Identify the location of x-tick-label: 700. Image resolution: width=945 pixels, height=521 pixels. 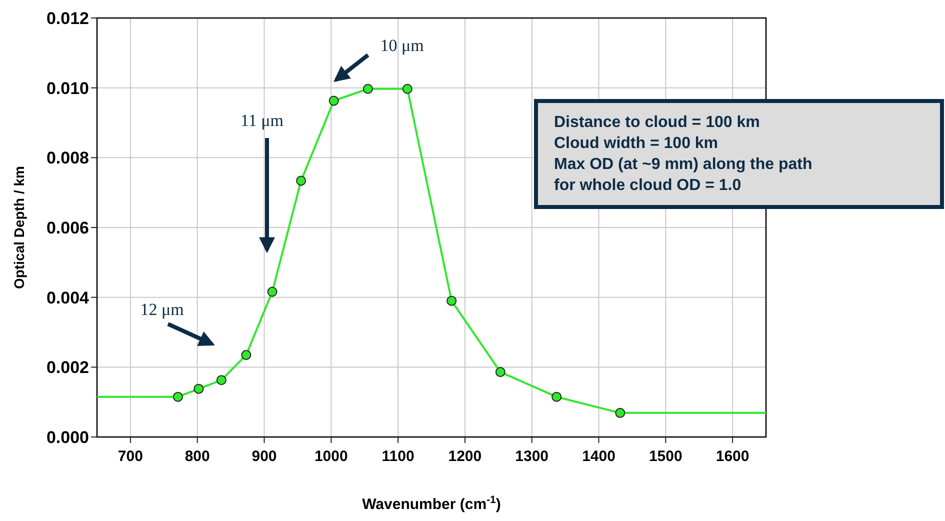
(130, 456).